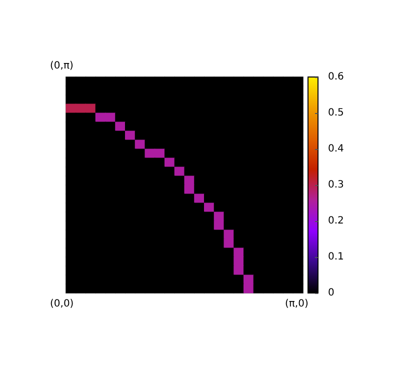 The height and width of the screenshot is (368, 415). Describe the element at coordinates (336, 113) in the screenshot. I see `color-bar-label: 0.5` at that location.